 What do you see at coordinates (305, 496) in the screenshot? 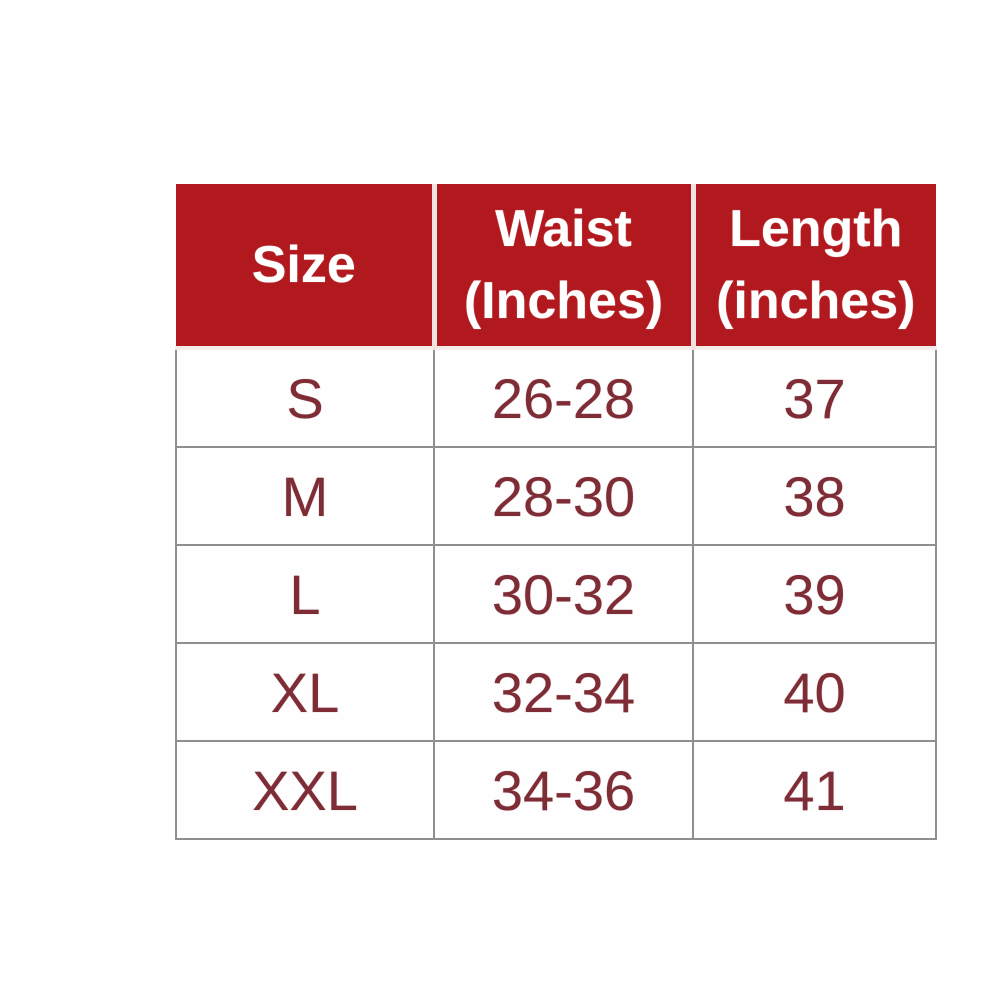
I see `size-cell: M` at bounding box center [305, 496].